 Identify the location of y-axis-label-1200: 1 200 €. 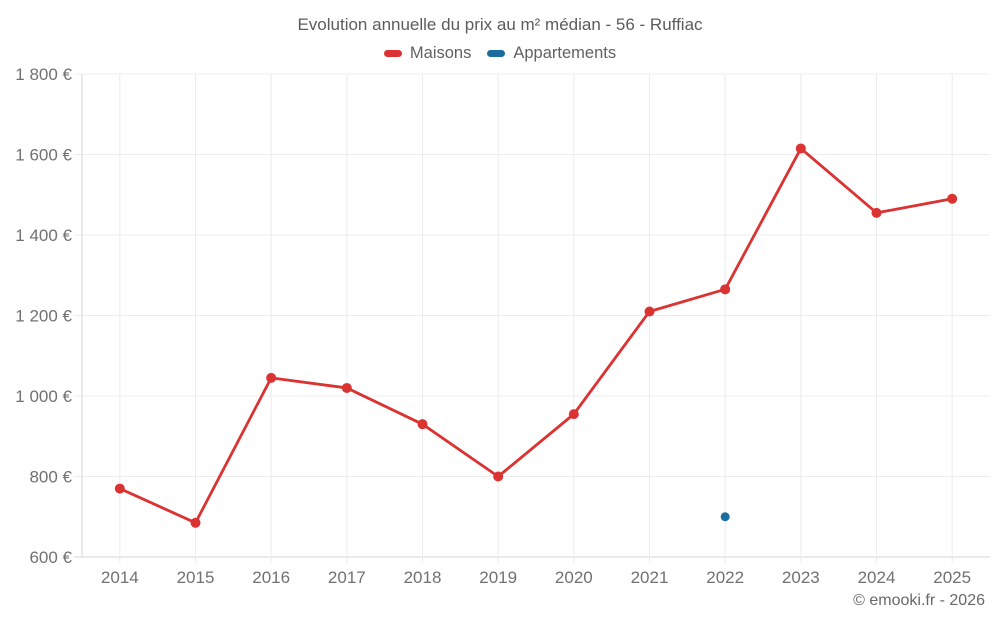
(43, 316).